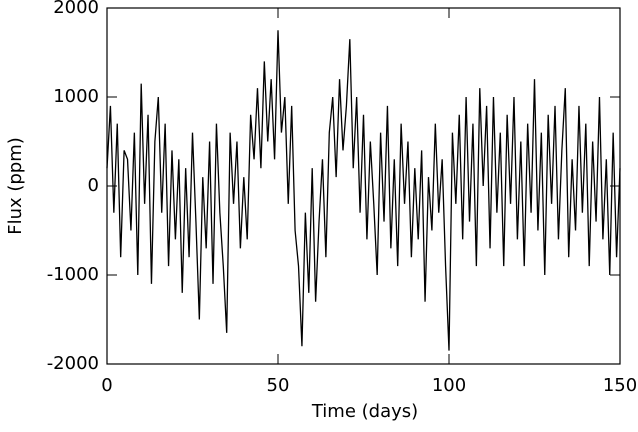  Describe the element at coordinates (15, 186) in the screenshot. I see `y-axis-label: Flux (ppm)` at that location.